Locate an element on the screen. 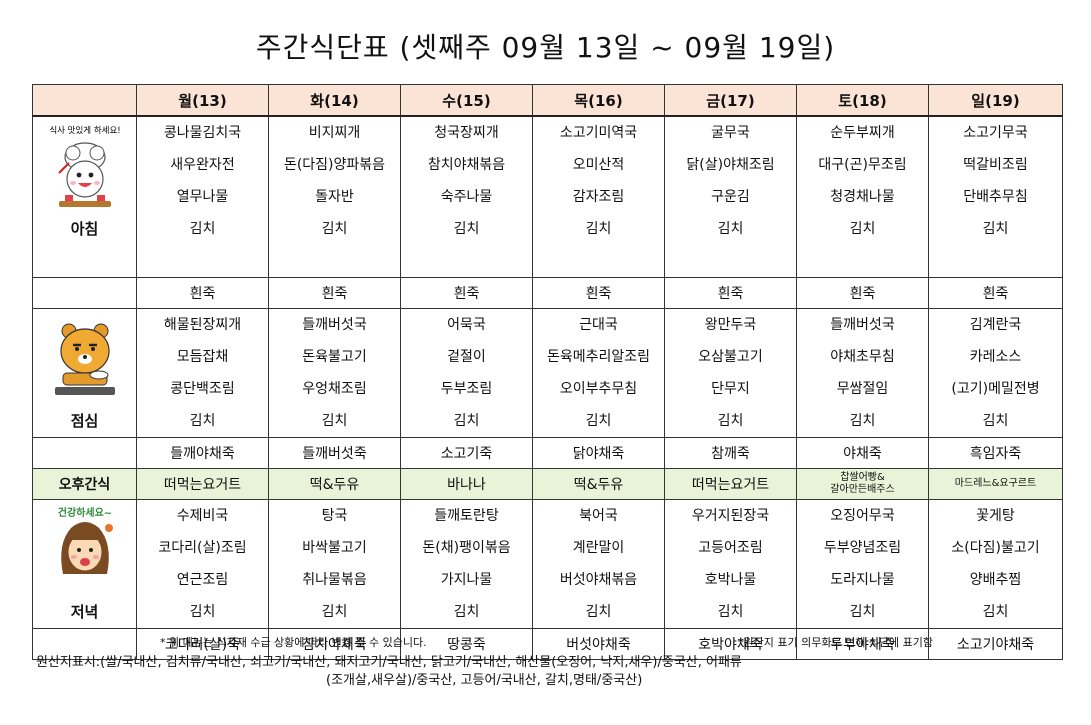 The image size is (1091, 725). header-corner is located at coordinates (84, 100).